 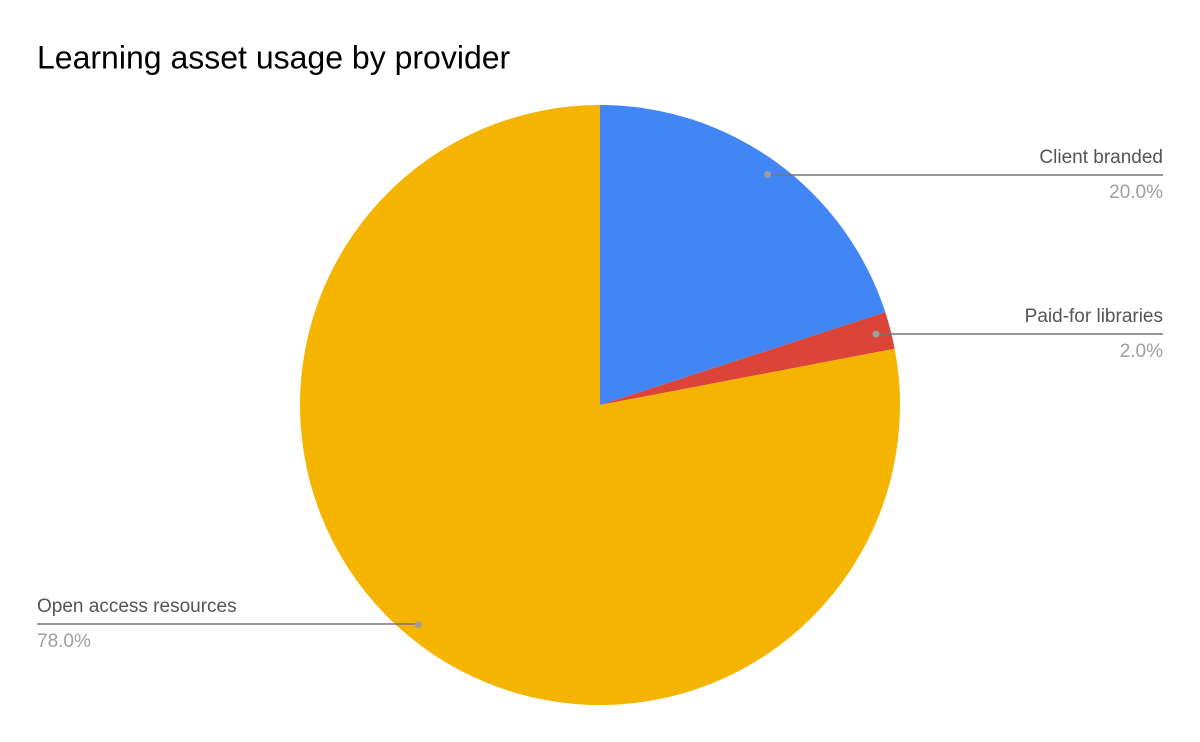 What do you see at coordinates (1136, 192) in the screenshot?
I see `slice-value: 20.0%` at bounding box center [1136, 192].